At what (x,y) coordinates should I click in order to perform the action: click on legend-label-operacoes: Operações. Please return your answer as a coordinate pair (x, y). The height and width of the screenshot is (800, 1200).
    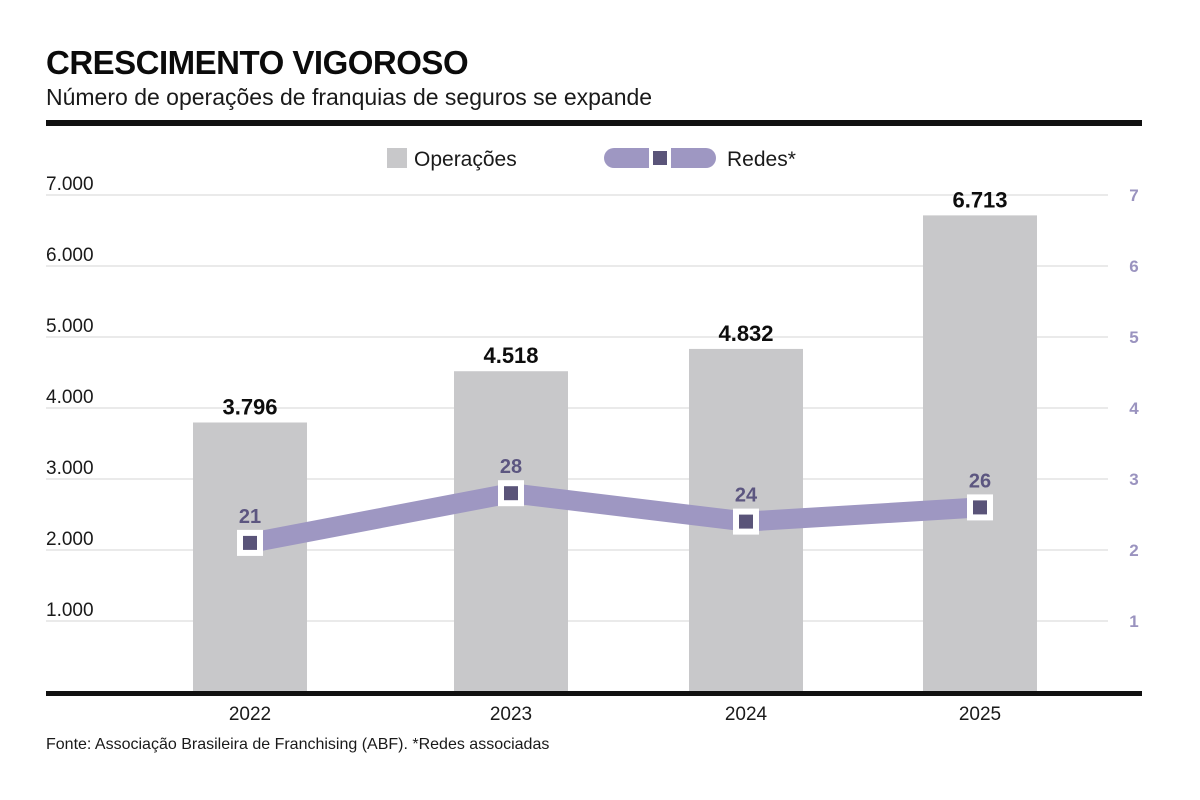
    Looking at the image, I should click on (465, 159).